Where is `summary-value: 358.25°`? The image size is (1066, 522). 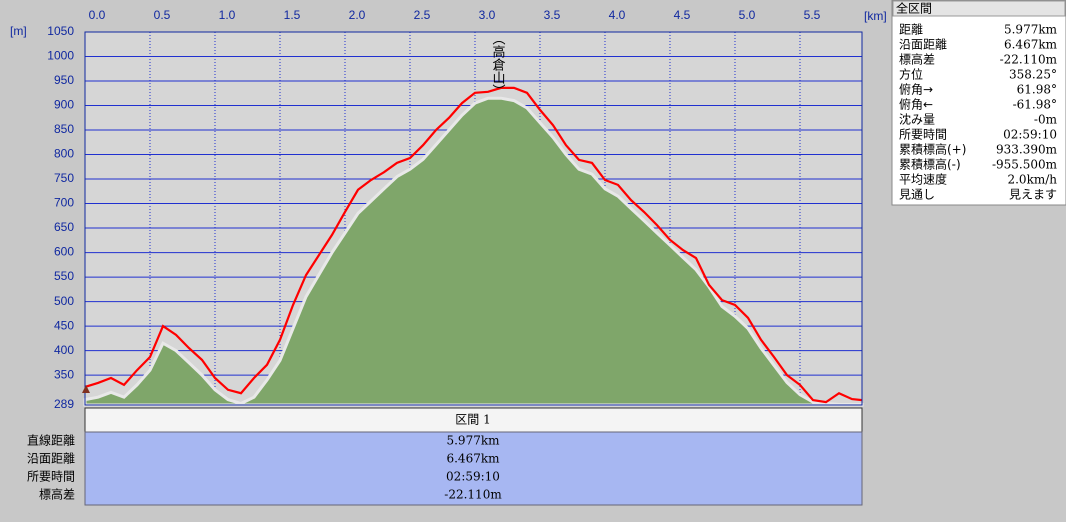
summary-value: 358.25° is located at coordinates (1033, 75).